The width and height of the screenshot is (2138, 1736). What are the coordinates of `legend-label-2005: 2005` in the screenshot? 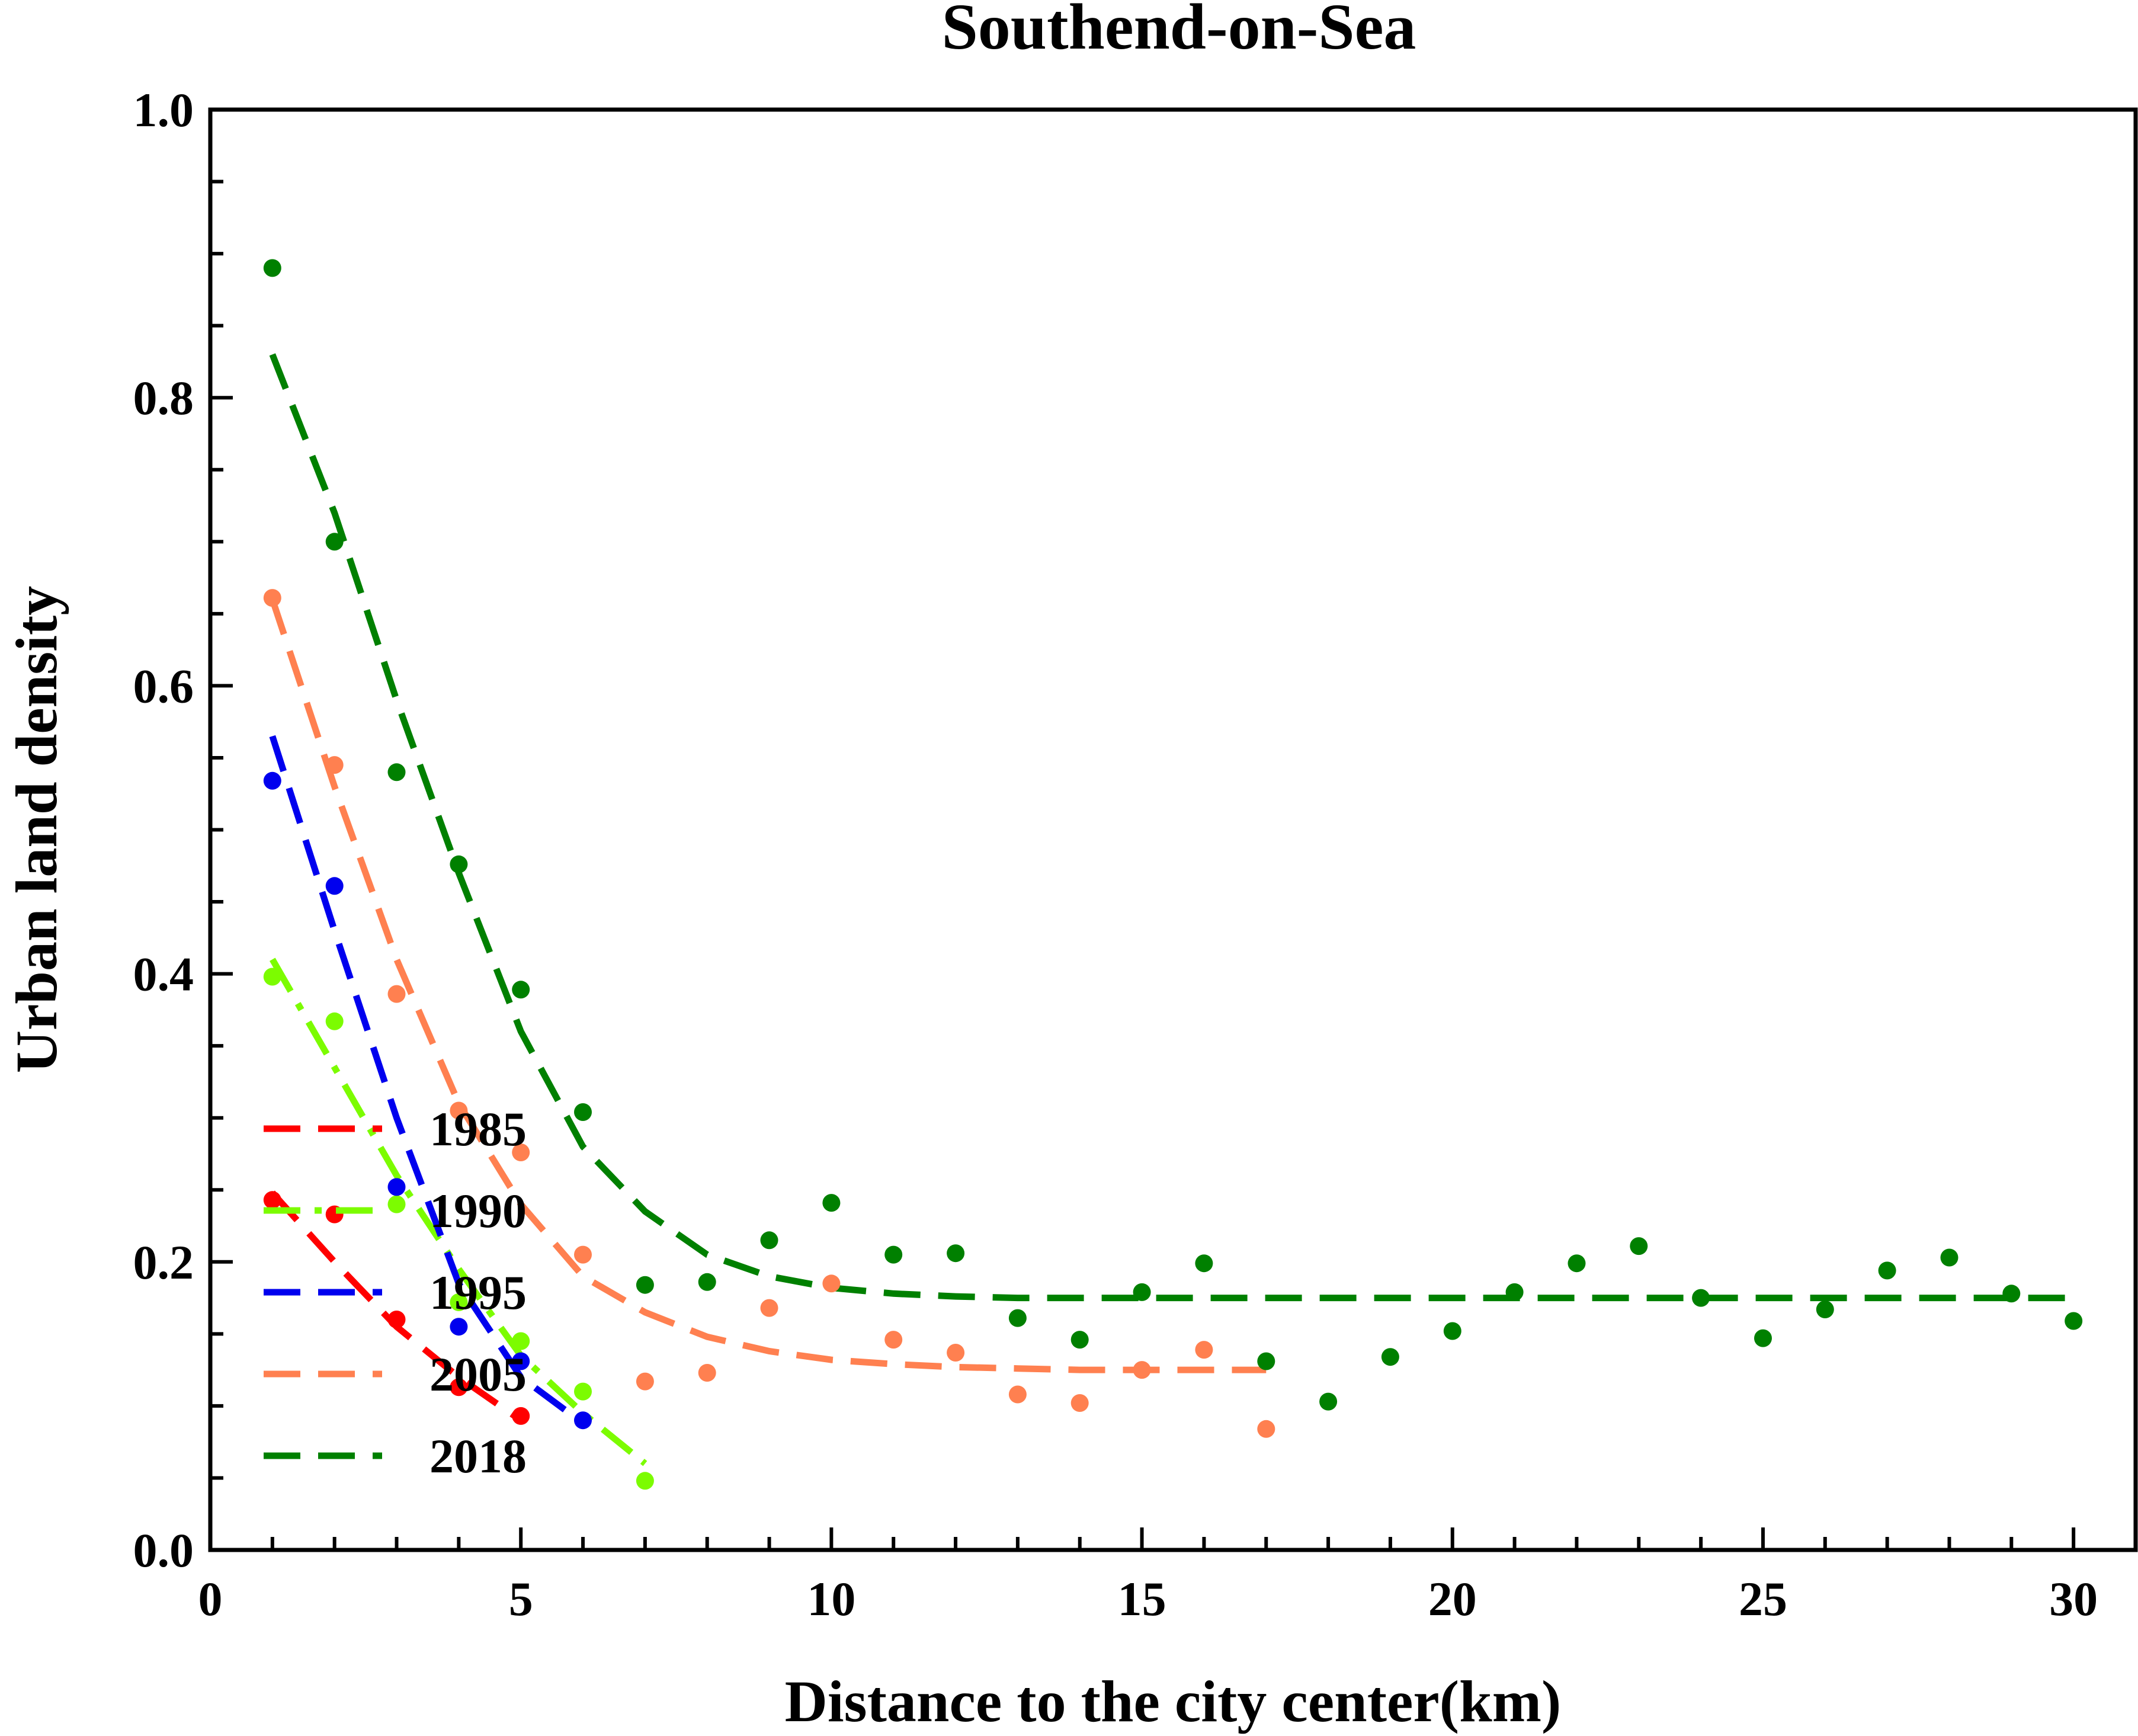 It's located at (478, 1374).